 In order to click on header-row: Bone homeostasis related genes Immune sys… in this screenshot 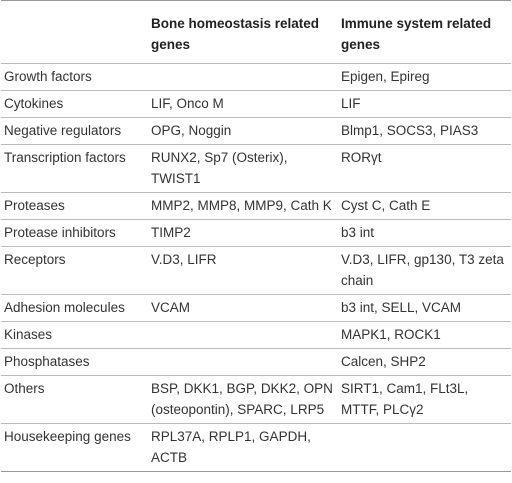, I will do `click(256, 32)`.